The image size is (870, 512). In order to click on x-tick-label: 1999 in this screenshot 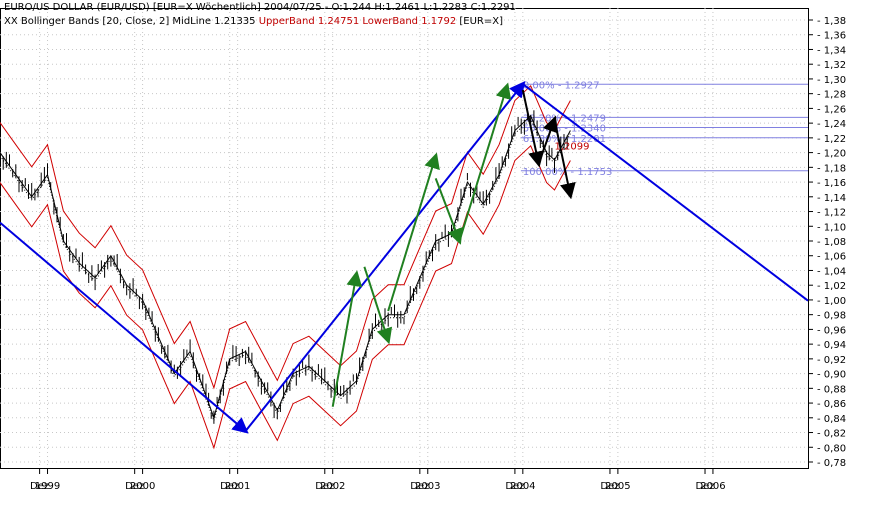, I will do `click(47, 486)`.